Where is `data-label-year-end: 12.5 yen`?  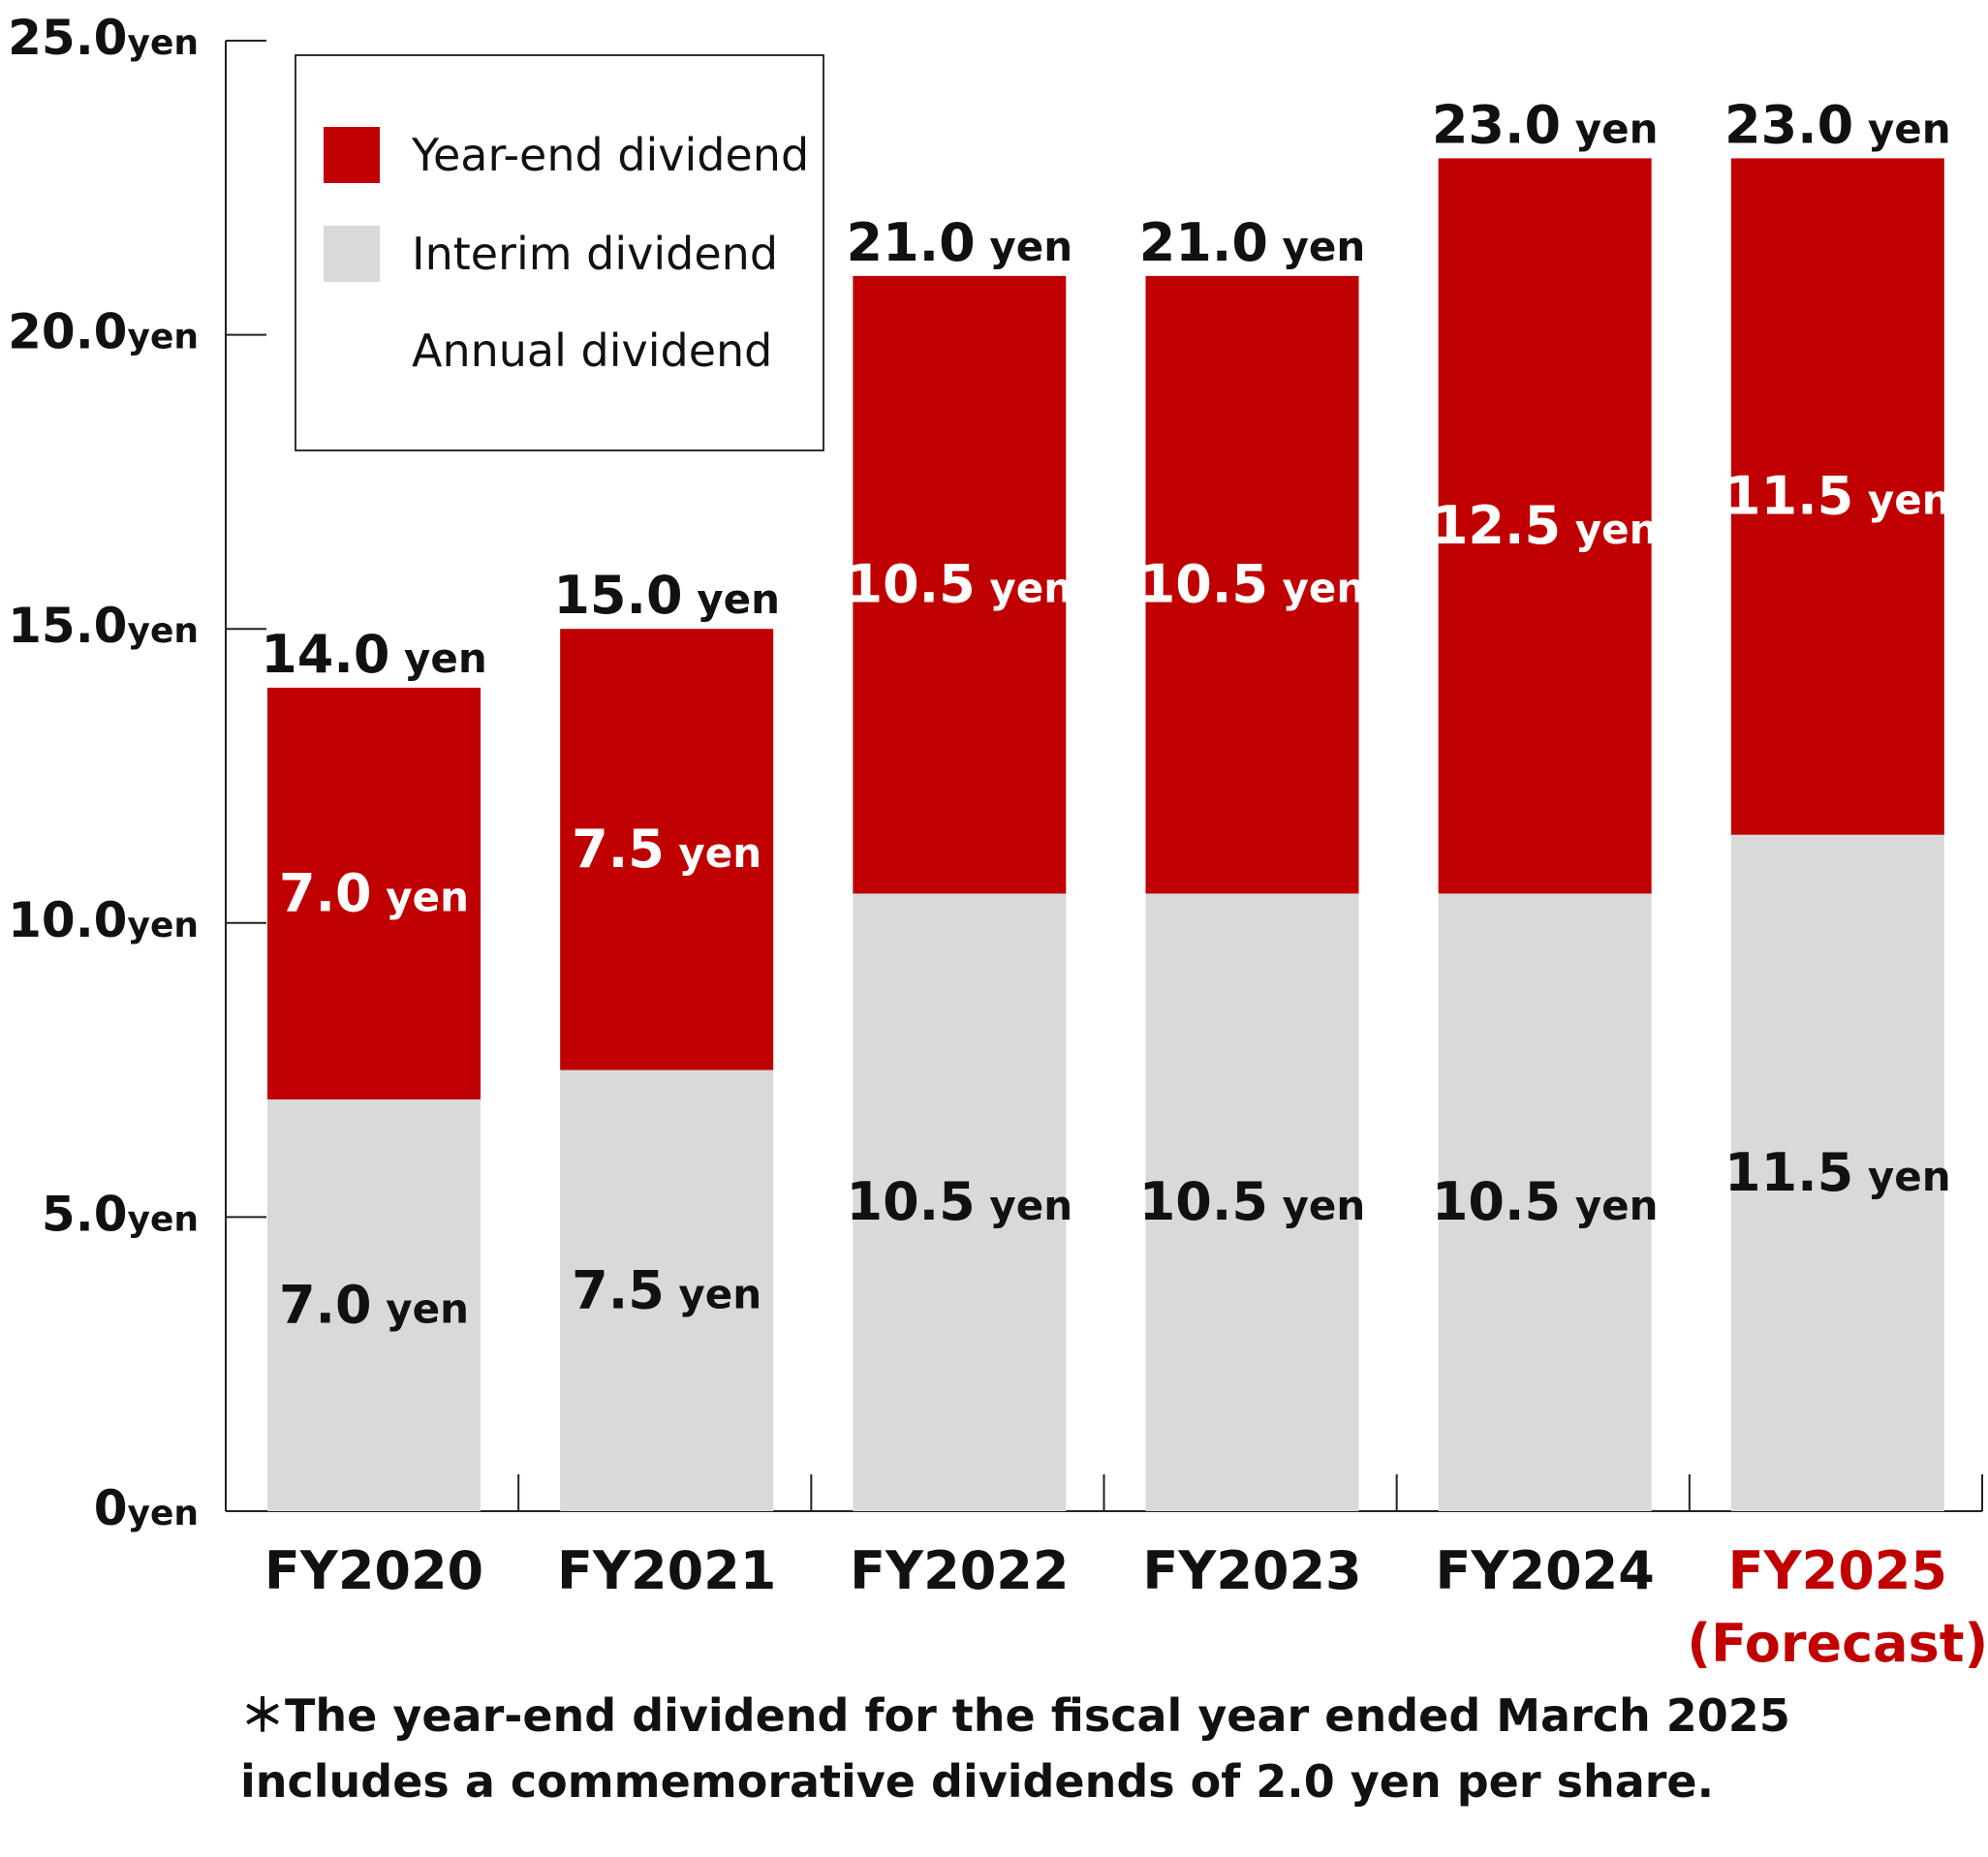
data-label-year-end: 12.5 yen is located at coordinates (1545, 525).